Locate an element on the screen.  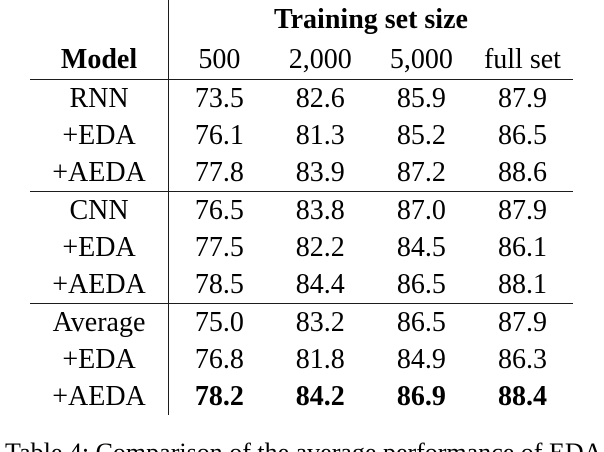
table-row: +EDA 76.8 81.8 84.9 86.3 is located at coordinates (301, 359).